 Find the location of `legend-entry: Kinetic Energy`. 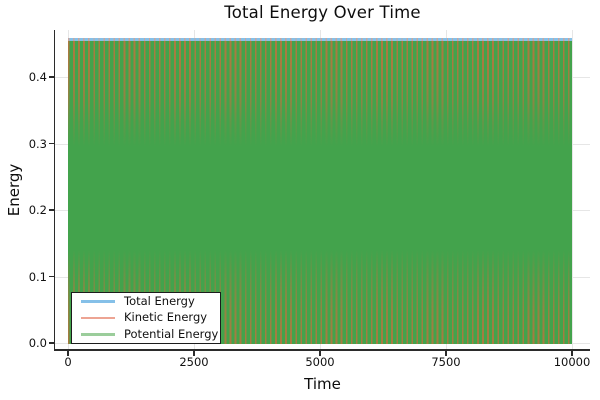

legend-entry: Kinetic Energy is located at coordinates (150, 318).